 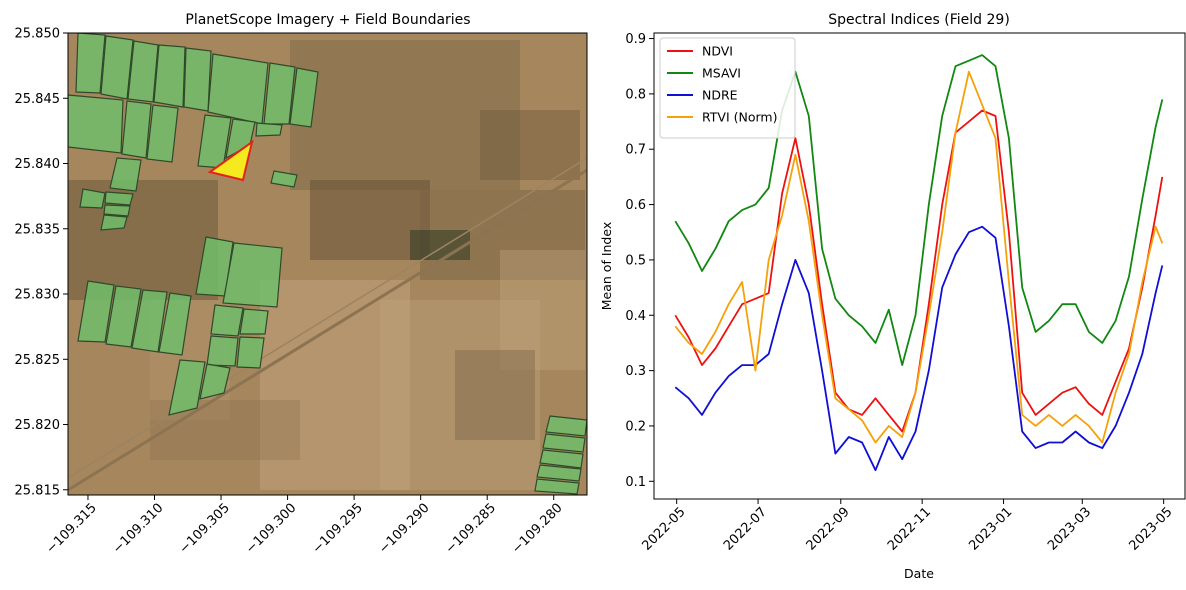 What do you see at coordinates (828, 529) in the screenshot?
I see `x-tick-label: 2022-09` at bounding box center [828, 529].